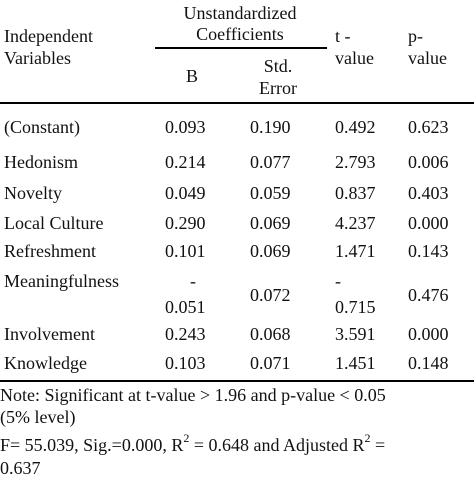 This screenshot has width=474, height=482. Describe the element at coordinates (355, 363) in the screenshot. I see `cell-t-value: 1.451` at that location.